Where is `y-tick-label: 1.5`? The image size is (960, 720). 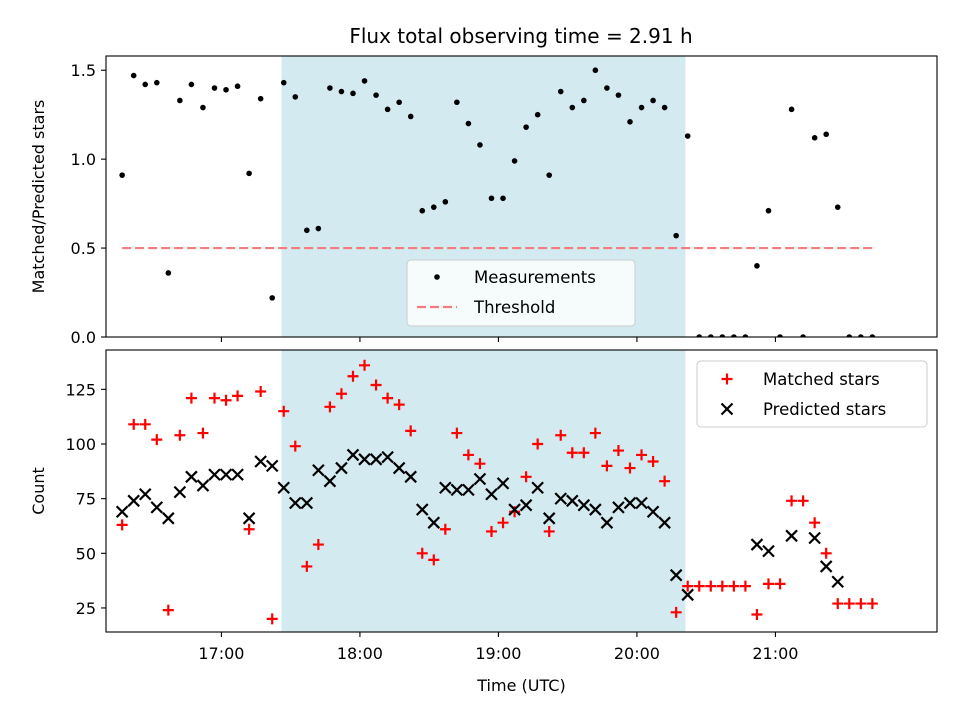
y-tick-label: 1.5 is located at coordinates (83, 70).